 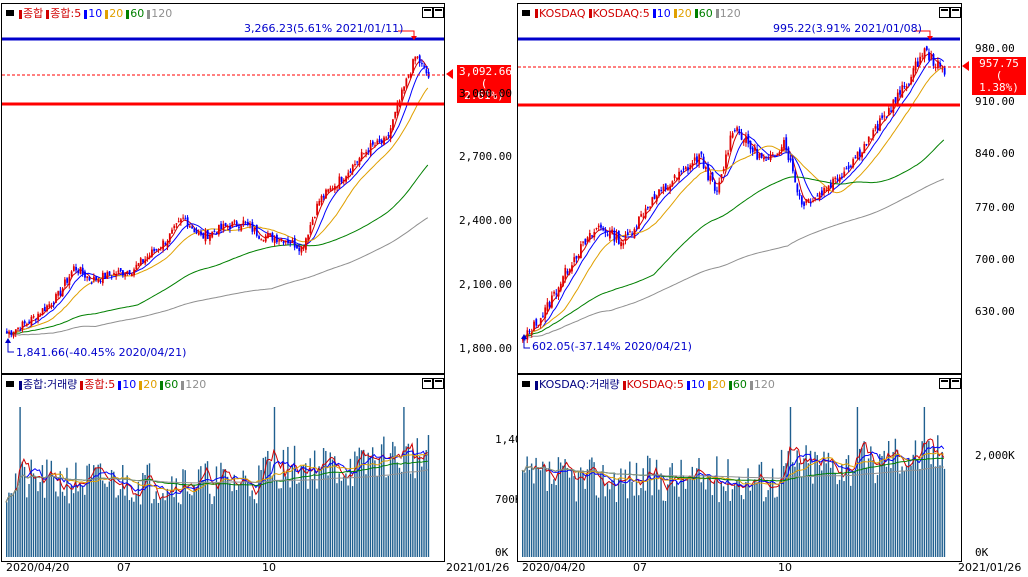 I want to click on left-current-change: ( 2.61%), so click(x=484, y=89).